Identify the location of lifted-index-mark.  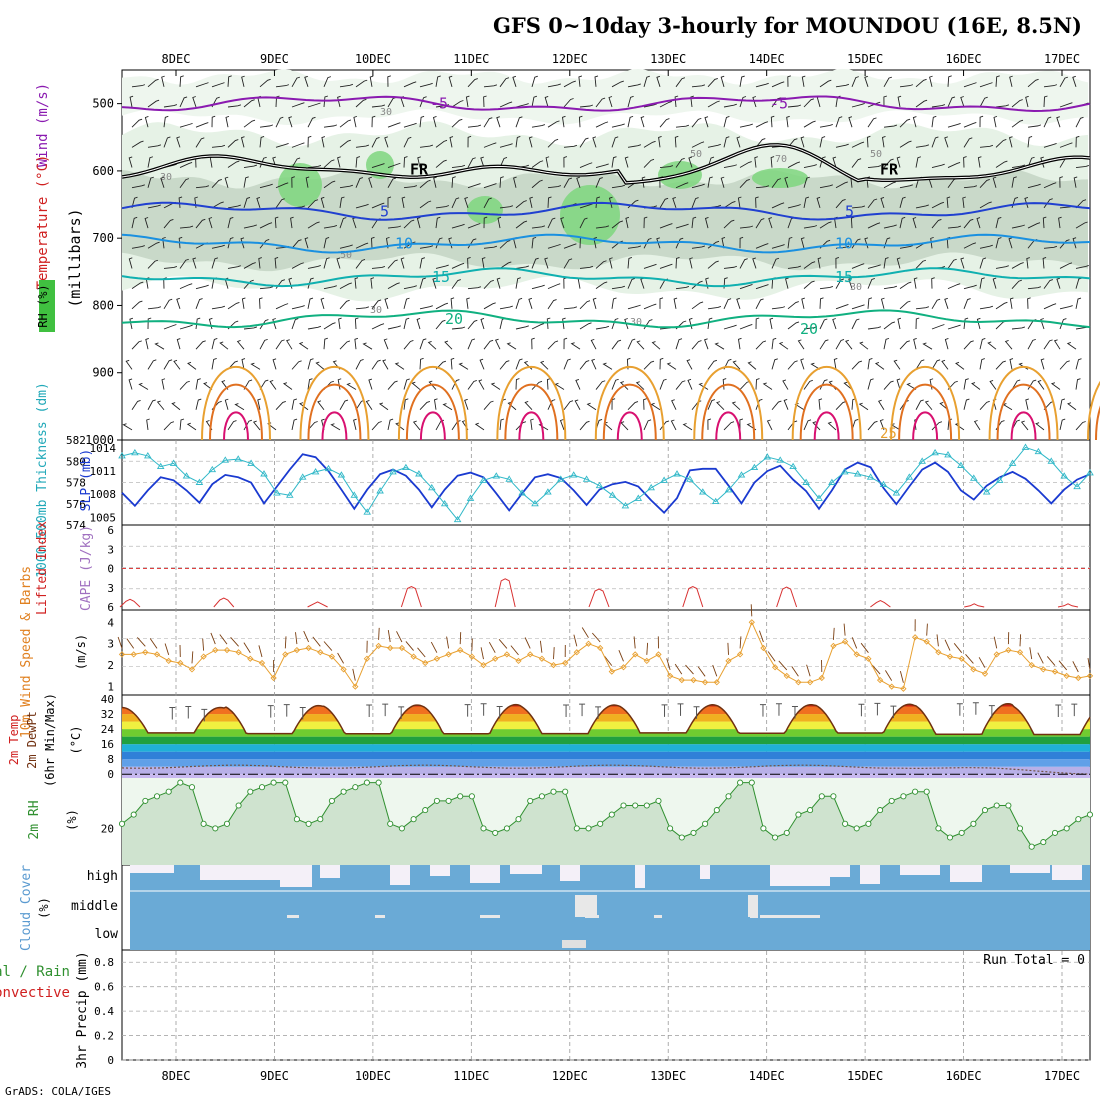
(1068, 605).